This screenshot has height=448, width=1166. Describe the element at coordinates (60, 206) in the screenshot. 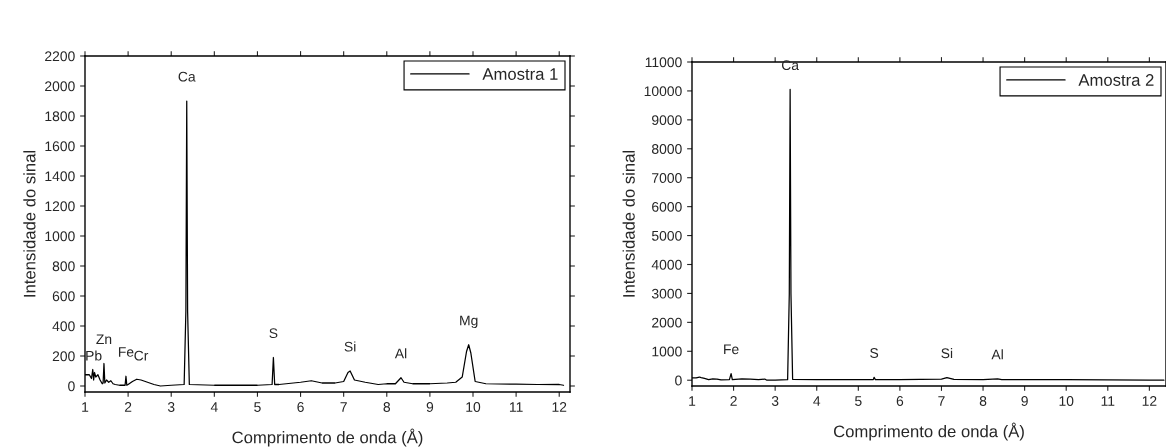

I see `y-tick-label: 1200` at that location.